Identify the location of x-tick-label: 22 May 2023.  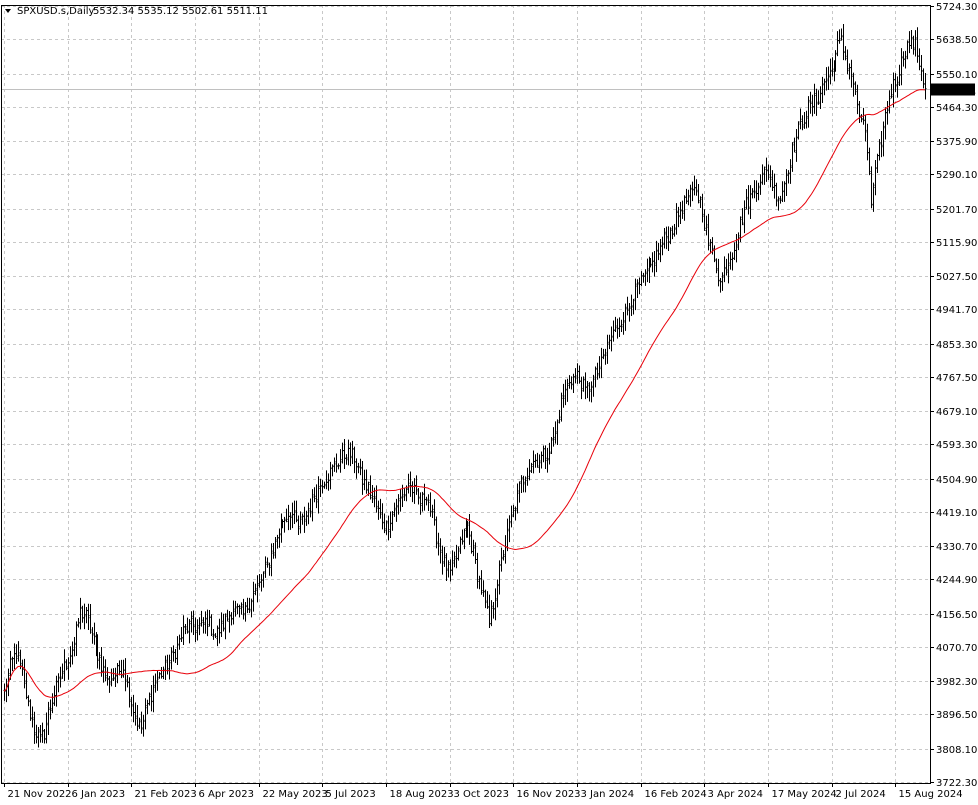
(295, 794).